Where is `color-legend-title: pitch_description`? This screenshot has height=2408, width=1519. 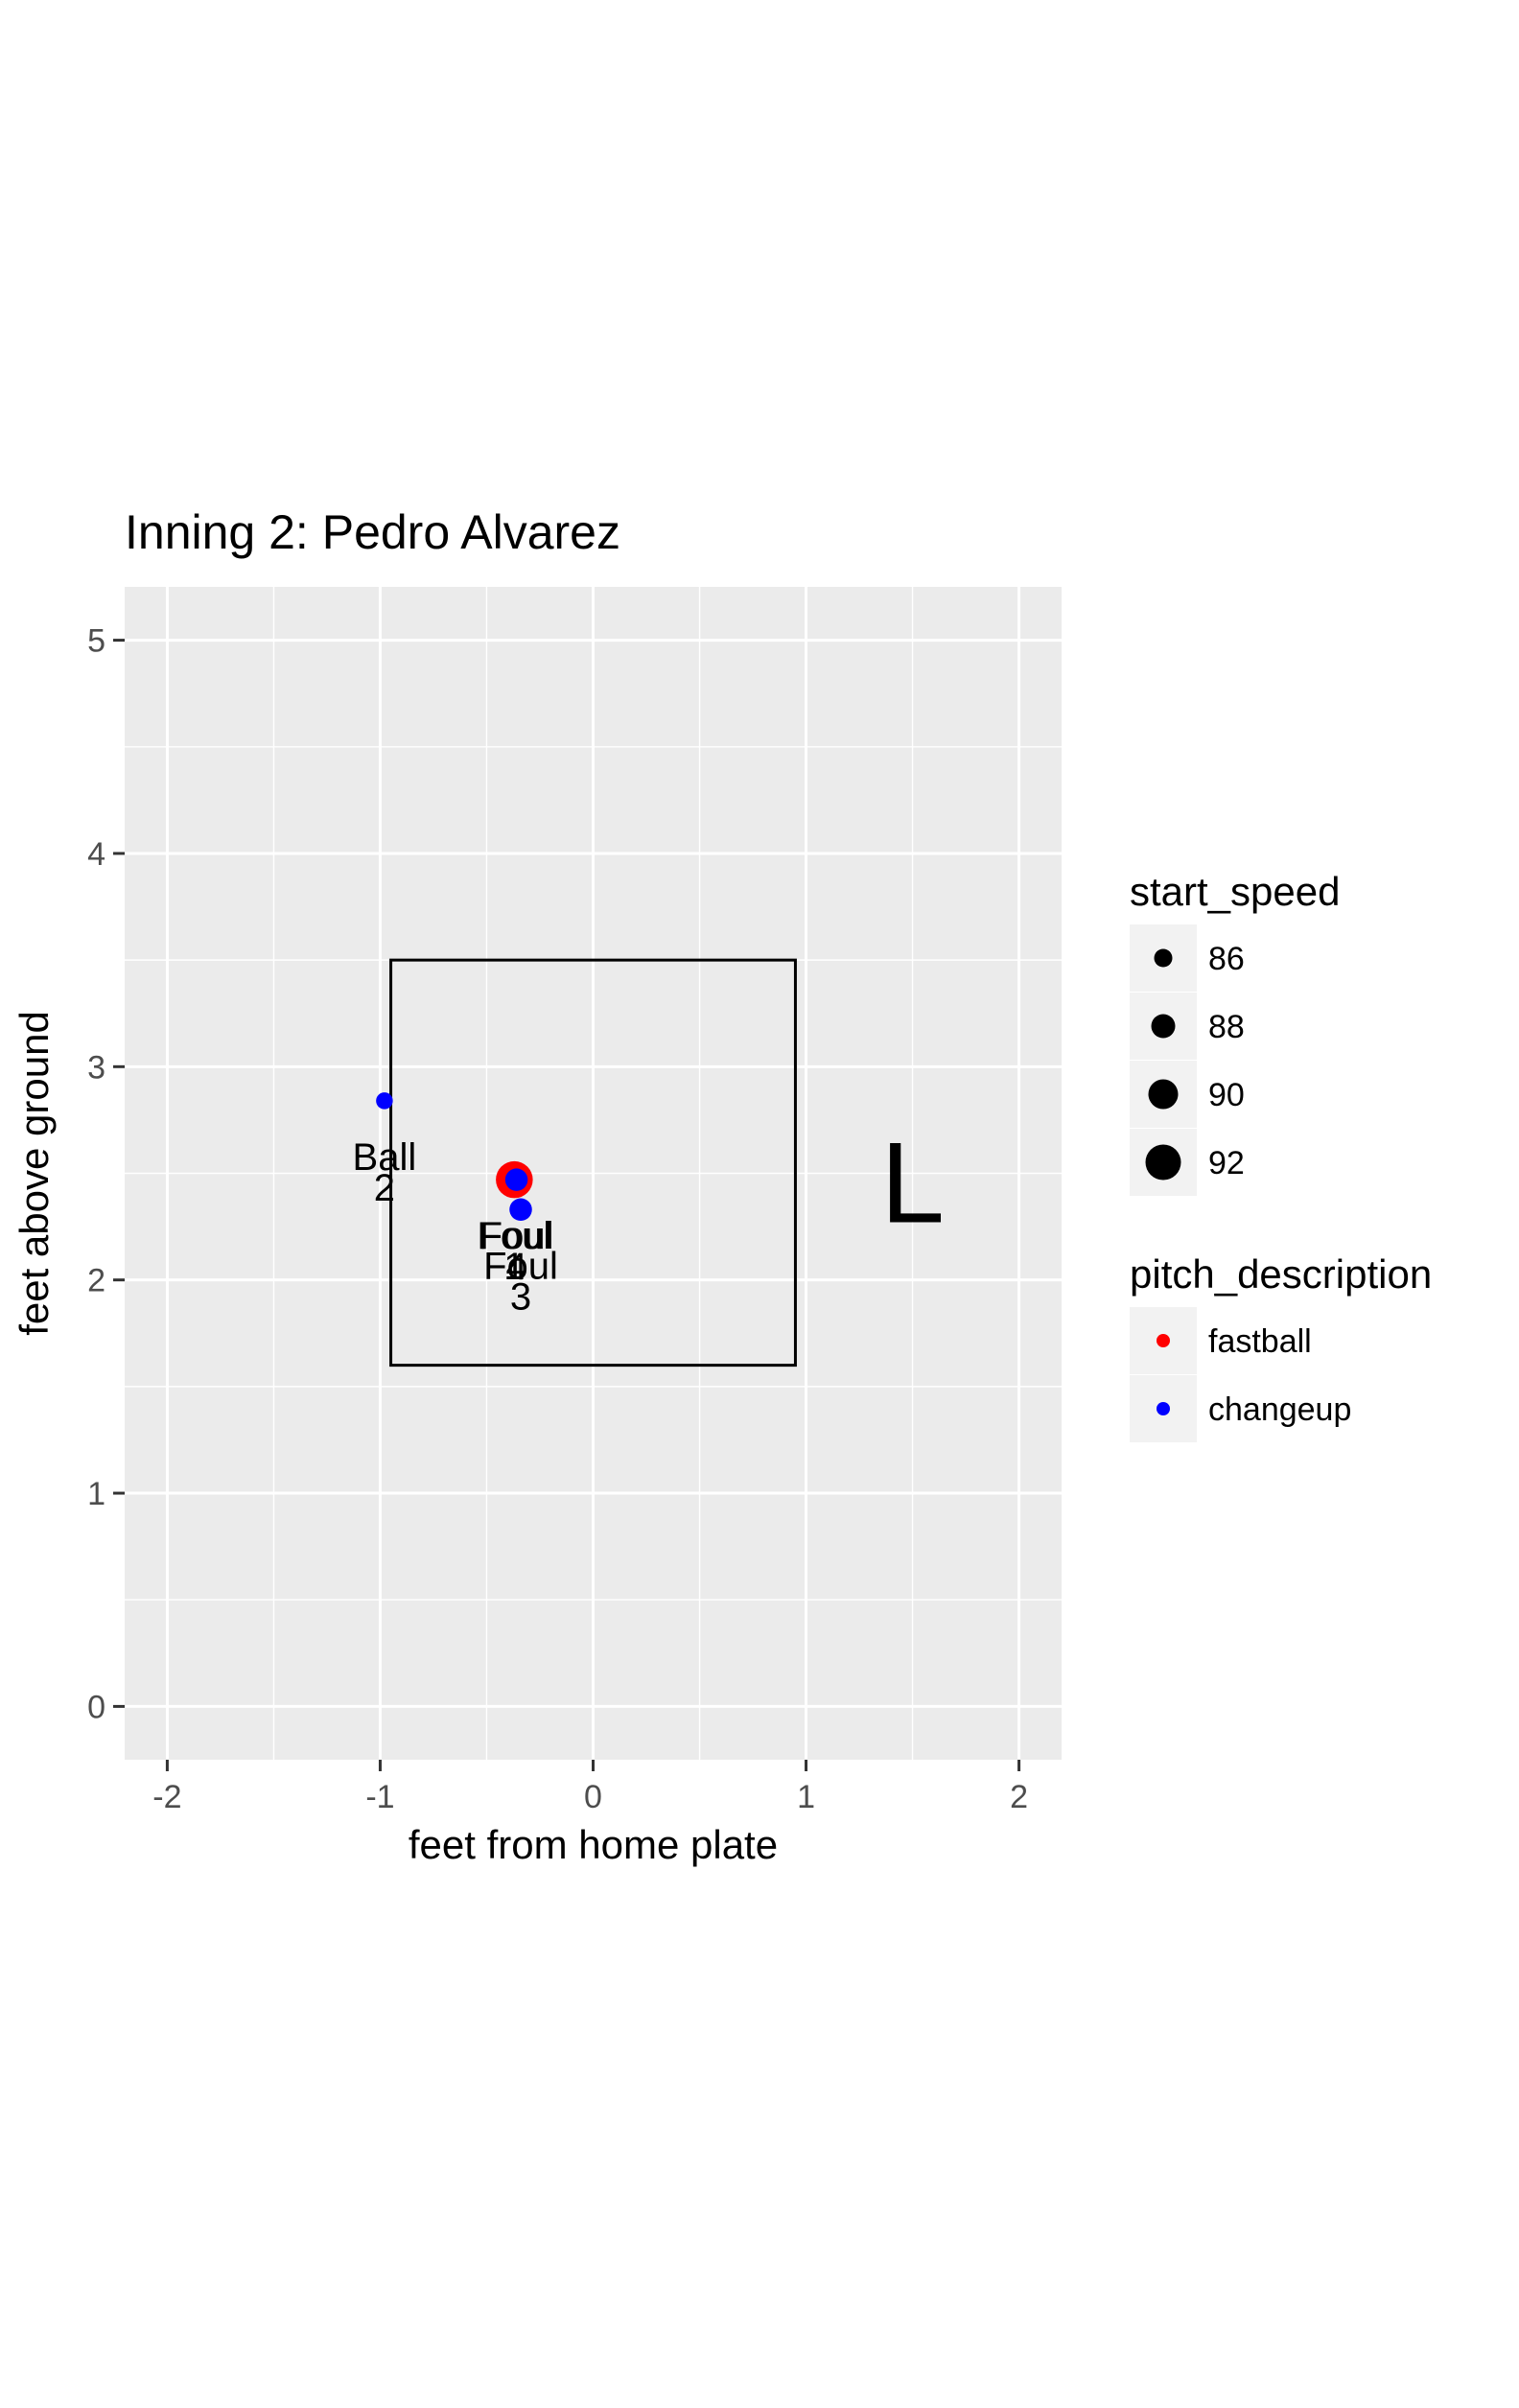
color-legend-title: pitch_description is located at coordinates (1281, 1274).